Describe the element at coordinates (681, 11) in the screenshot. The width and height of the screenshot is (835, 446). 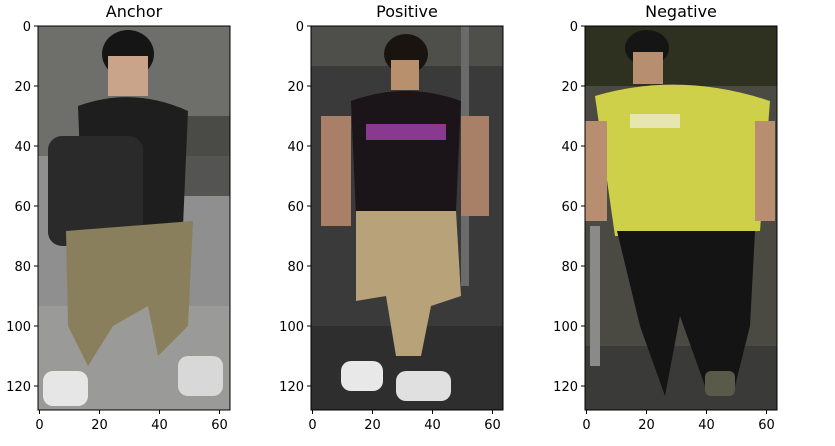
I see `panel-title: Negative` at that location.